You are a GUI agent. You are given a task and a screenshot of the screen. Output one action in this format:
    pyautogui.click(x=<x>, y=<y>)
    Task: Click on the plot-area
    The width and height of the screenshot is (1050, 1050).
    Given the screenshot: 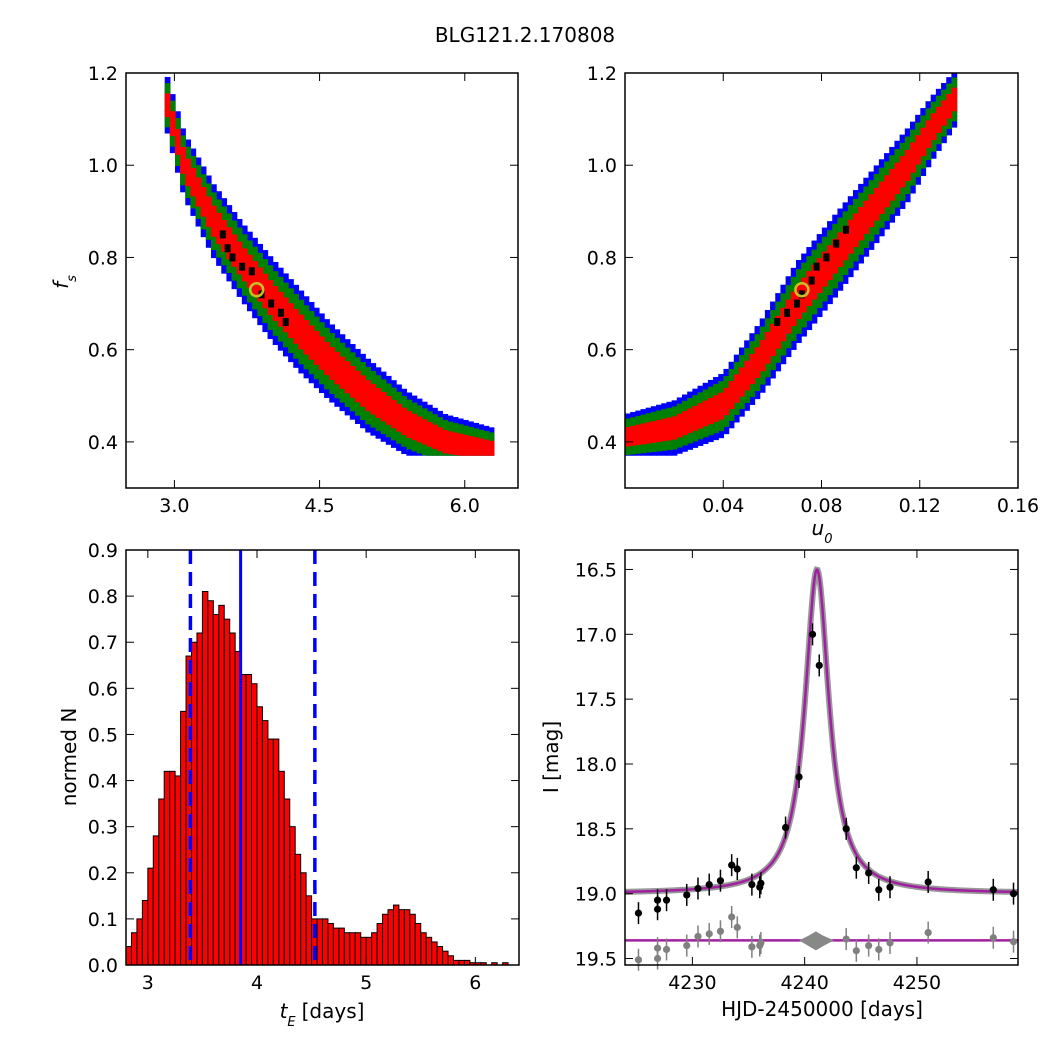 What is the action you would take?
    pyautogui.click(x=821, y=768)
    